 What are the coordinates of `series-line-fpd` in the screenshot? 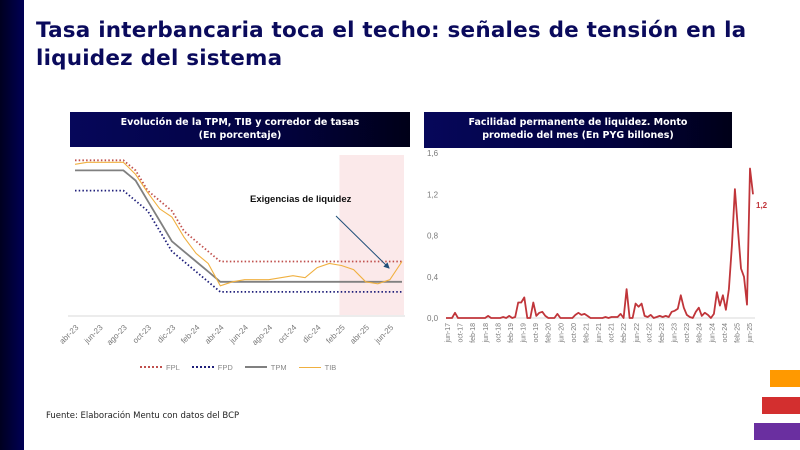 It's located at (238, 241).